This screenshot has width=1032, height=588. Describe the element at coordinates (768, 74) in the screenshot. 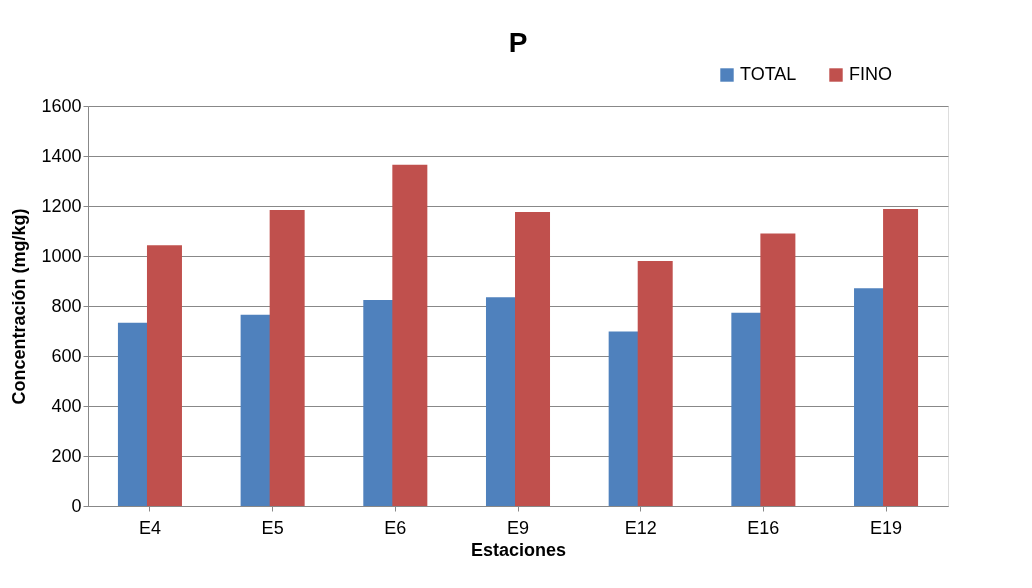

I see `legend-label: TOTAL` at that location.